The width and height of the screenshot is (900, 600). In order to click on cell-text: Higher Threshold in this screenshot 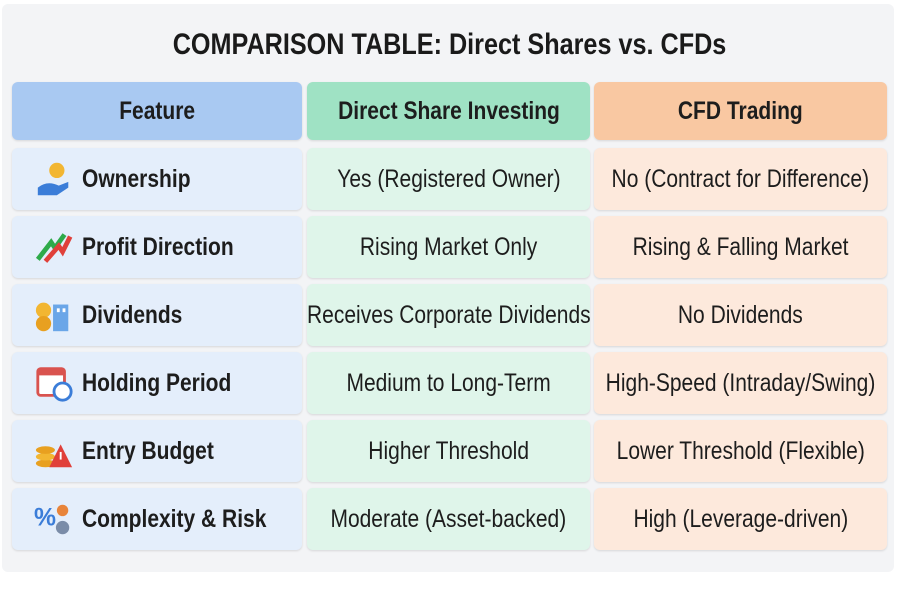, I will do `click(448, 450)`.